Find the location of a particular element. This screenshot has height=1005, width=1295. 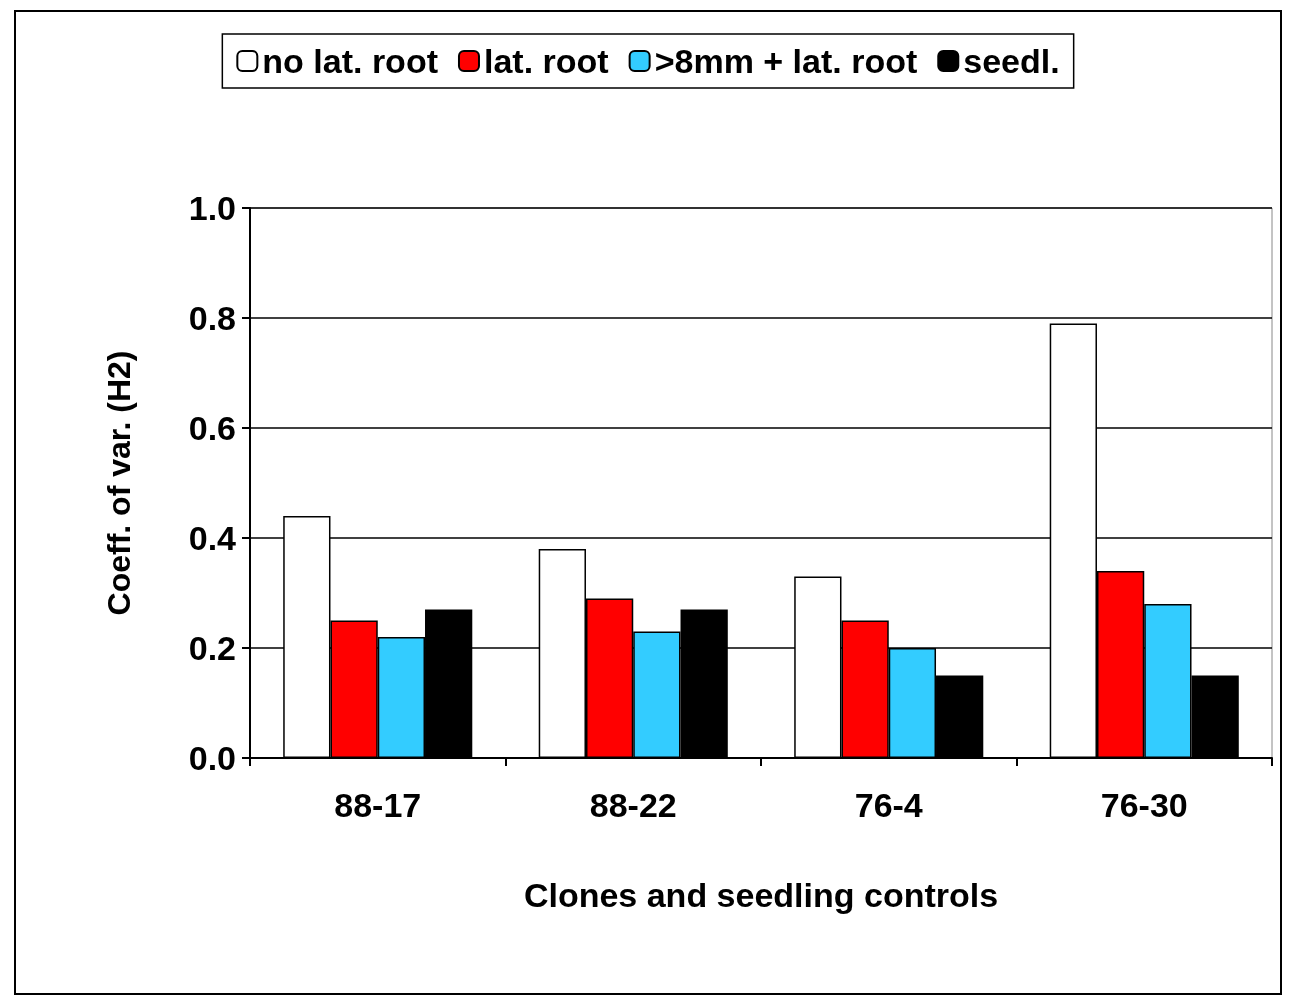

x-tick-label: 88-22 is located at coordinates (633, 805).